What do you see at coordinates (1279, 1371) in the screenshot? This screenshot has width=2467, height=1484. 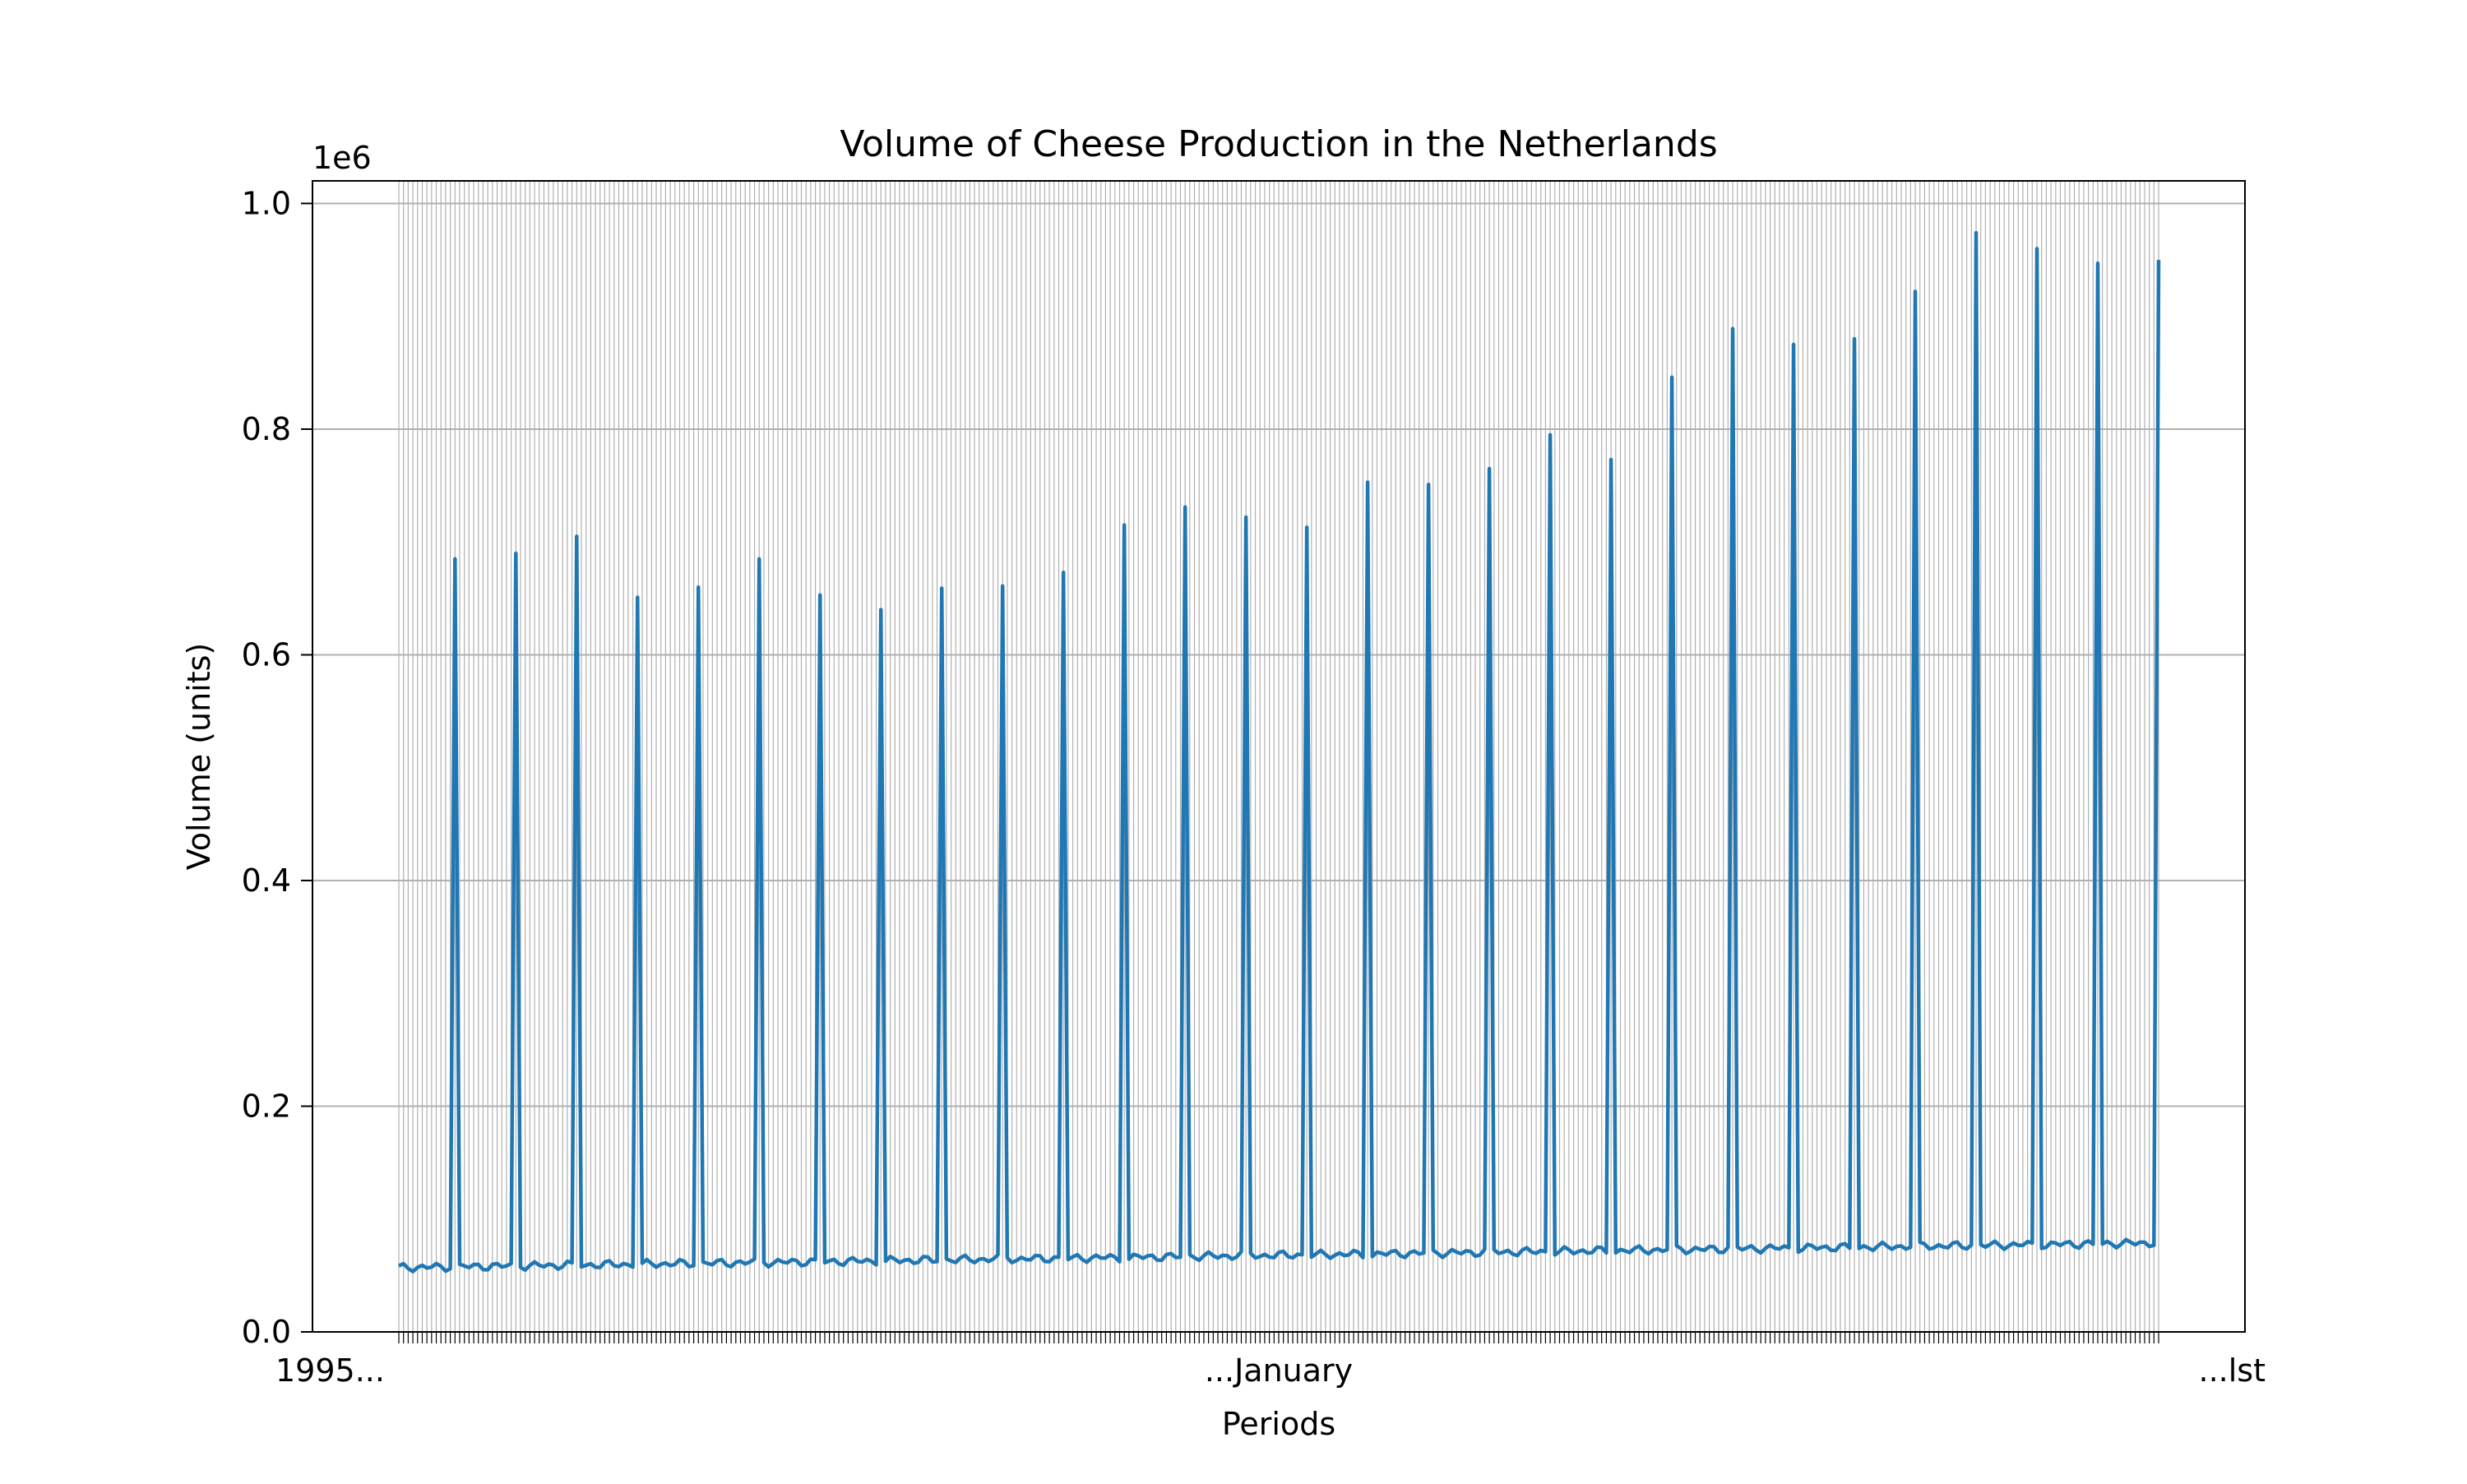 I see `x-tick-label: ...January` at bounding box center [1279, 1371].